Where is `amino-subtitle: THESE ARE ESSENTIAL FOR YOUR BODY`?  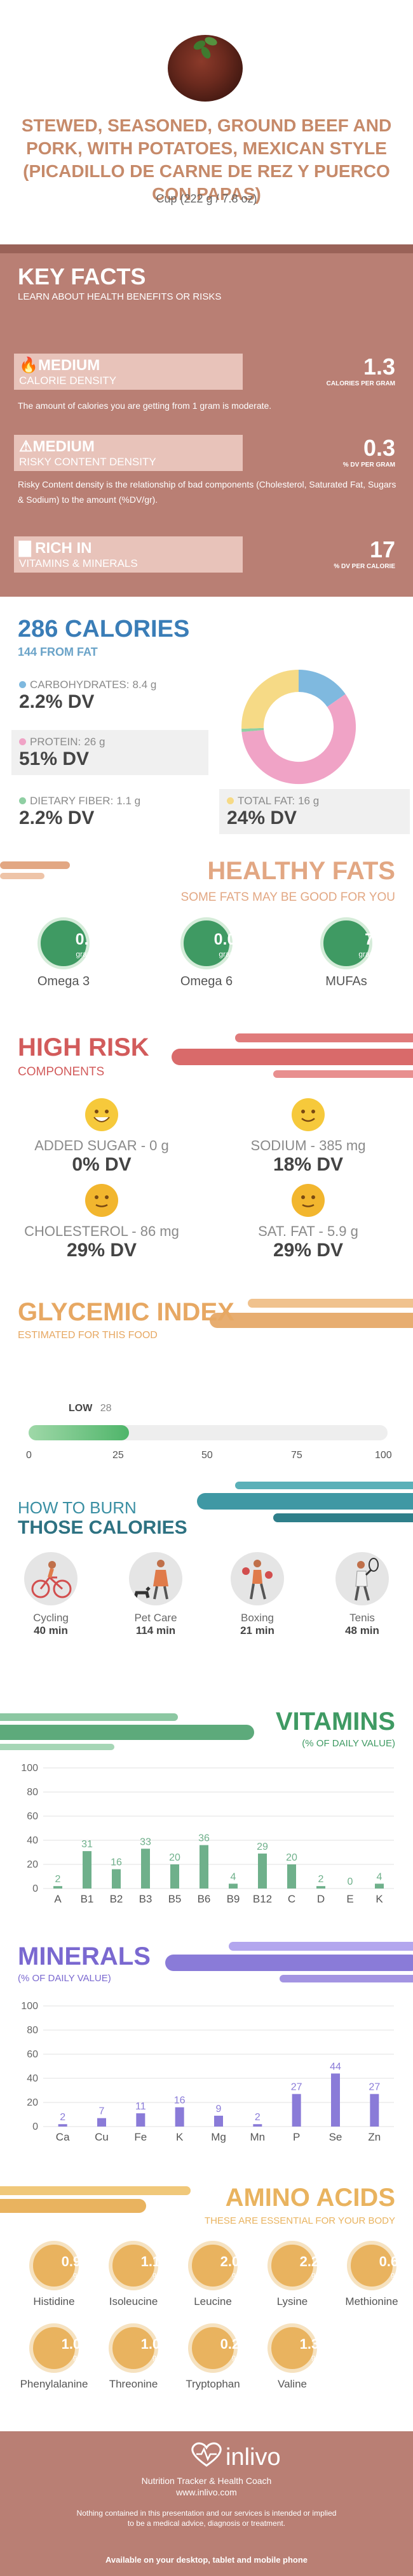
amino-subtitle: THESE ARE ESSENTIAL FOR YOUR BODY is located at coordinates (299, 2220).